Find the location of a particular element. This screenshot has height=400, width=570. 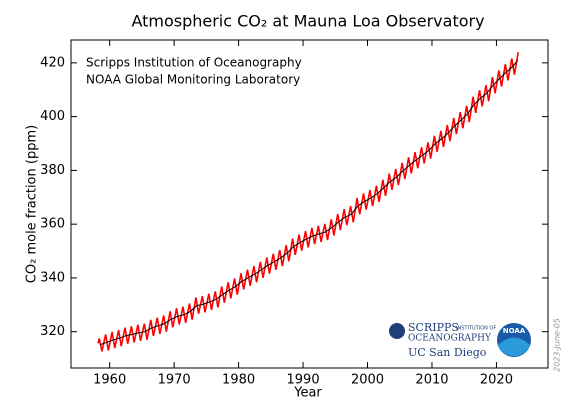

logo-text: SCRIPPS is located at coordinates (433, 327).